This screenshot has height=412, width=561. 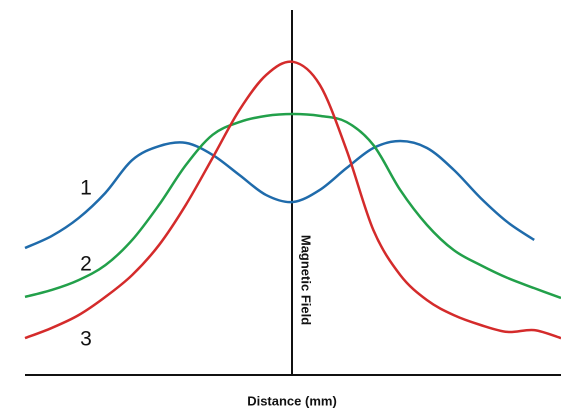 I want to click on series-label: 1, so click(x=86, y=188).